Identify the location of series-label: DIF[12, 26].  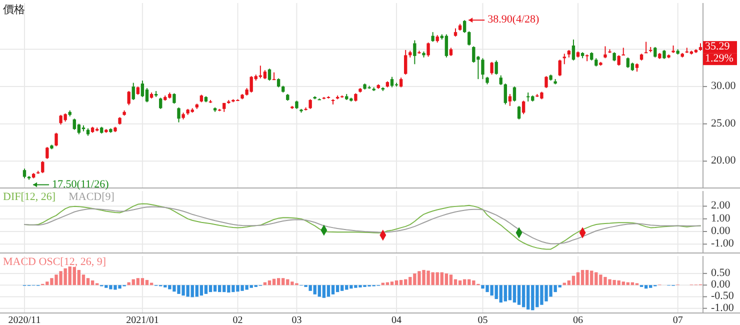
(29, 197).